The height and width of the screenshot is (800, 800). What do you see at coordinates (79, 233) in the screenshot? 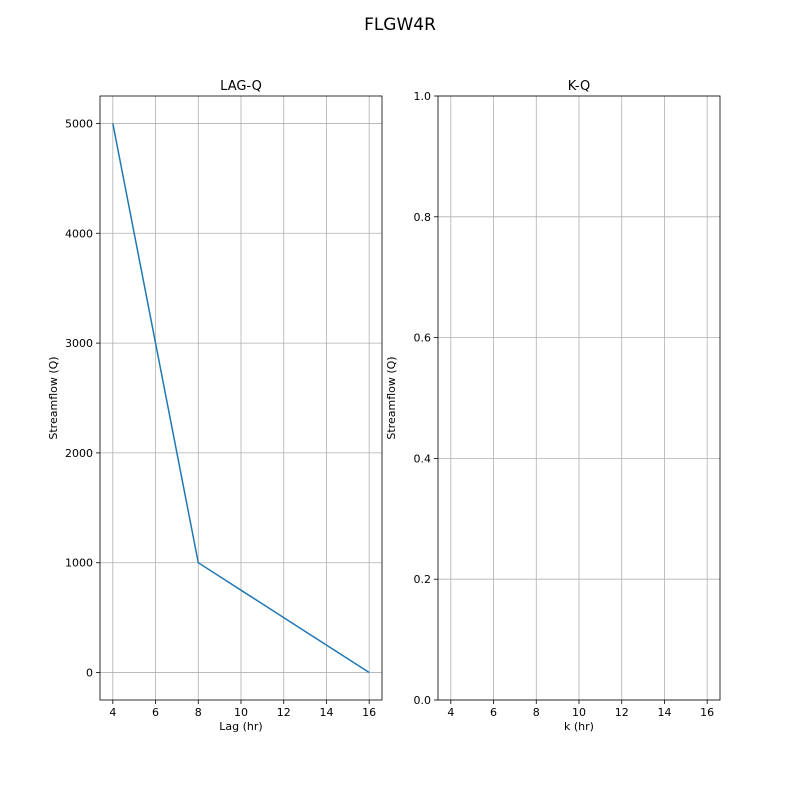
I see `y-tick-label: 4000` at bounding box center [79, 233].